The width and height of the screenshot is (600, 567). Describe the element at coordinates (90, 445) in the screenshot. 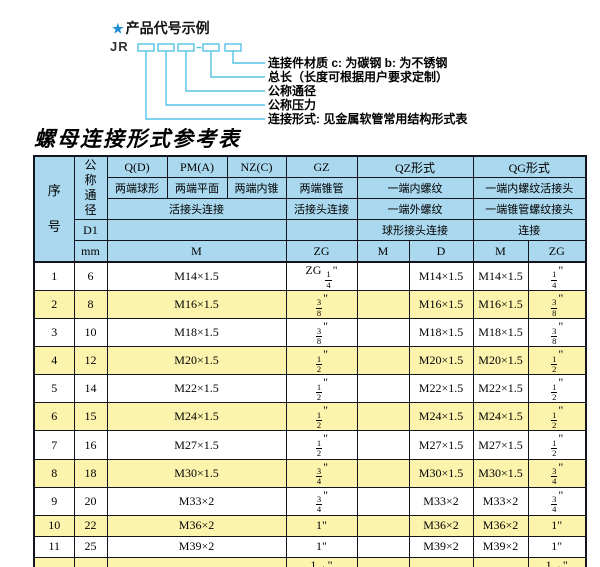

I see `cell-diameter: 16` at that location.